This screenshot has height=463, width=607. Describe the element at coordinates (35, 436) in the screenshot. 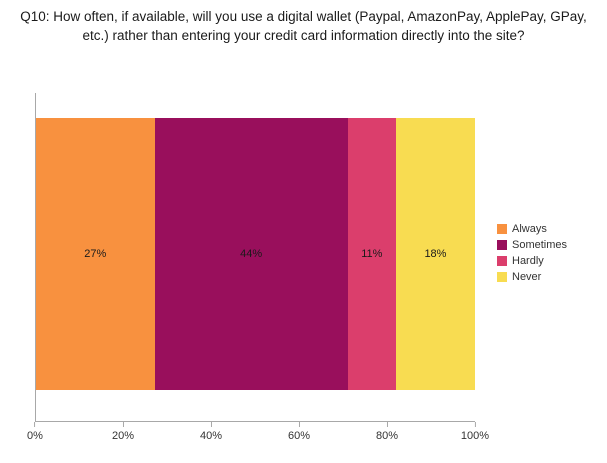

I see `x-tick-label: 0%` at that location.